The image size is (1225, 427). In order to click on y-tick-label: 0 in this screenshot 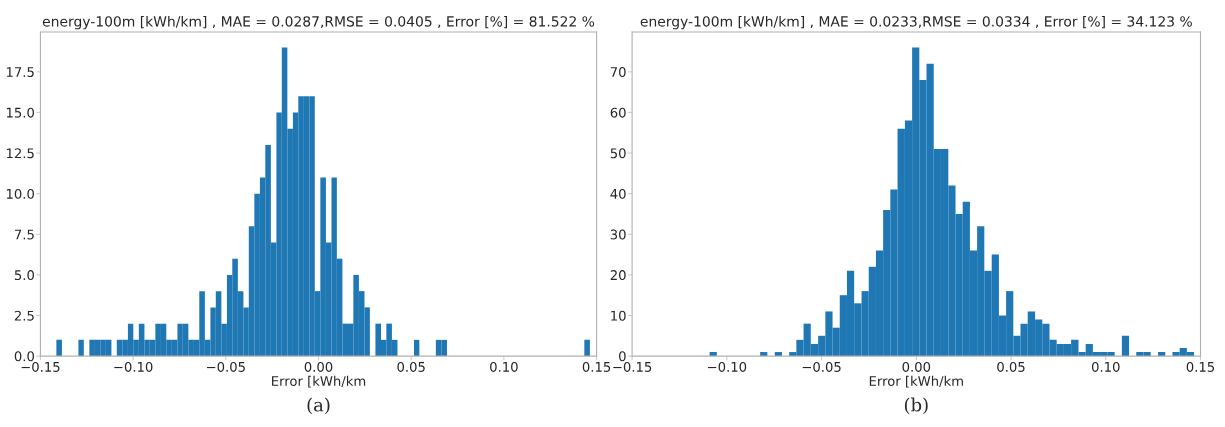, I will do `click(622, 356)`.